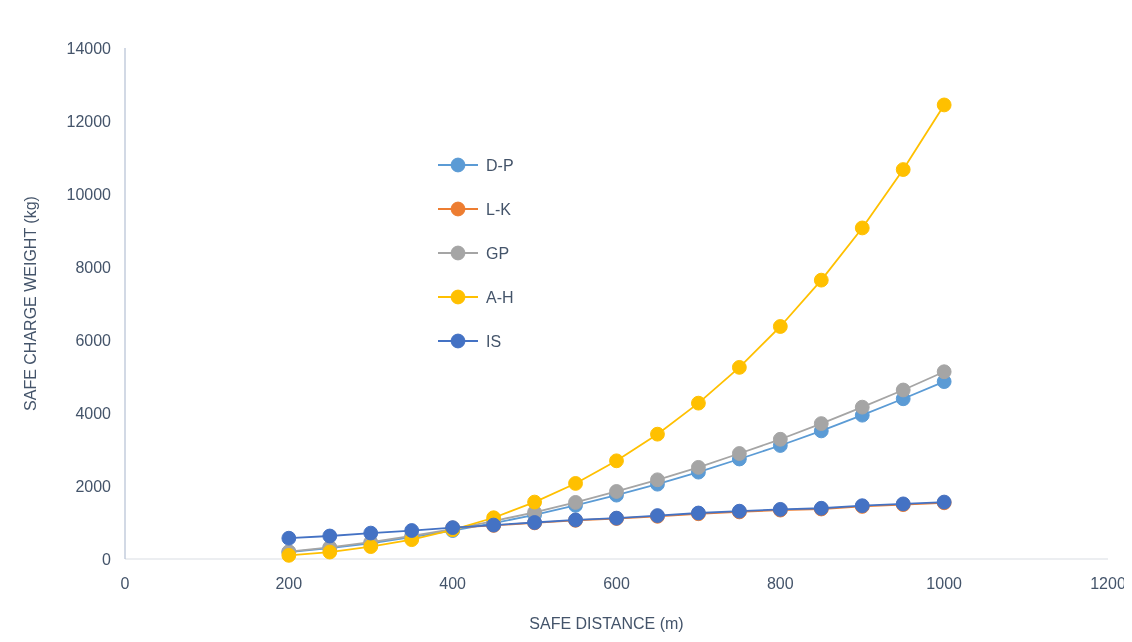 The width and height of the screenshot is (1132, 642). I want to click on legend-label: A-H, so click(500, 297).